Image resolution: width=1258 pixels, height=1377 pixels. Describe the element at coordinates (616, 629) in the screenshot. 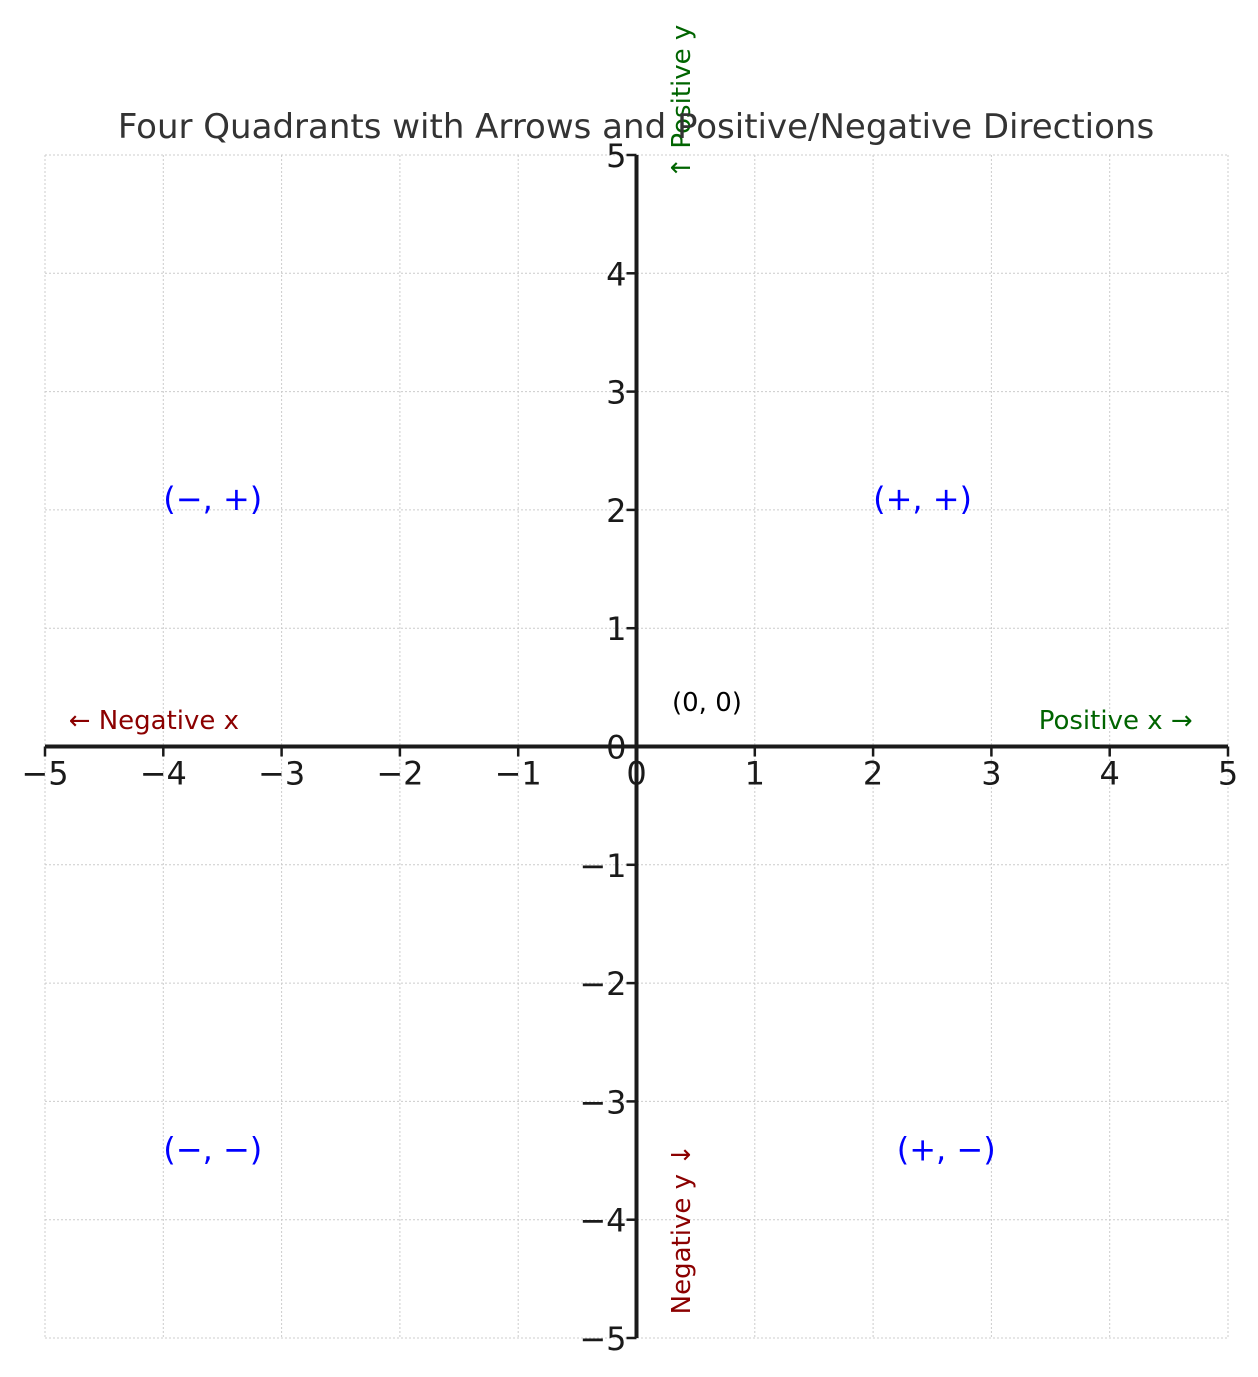

I see `y-tick-label: 1` at that location.